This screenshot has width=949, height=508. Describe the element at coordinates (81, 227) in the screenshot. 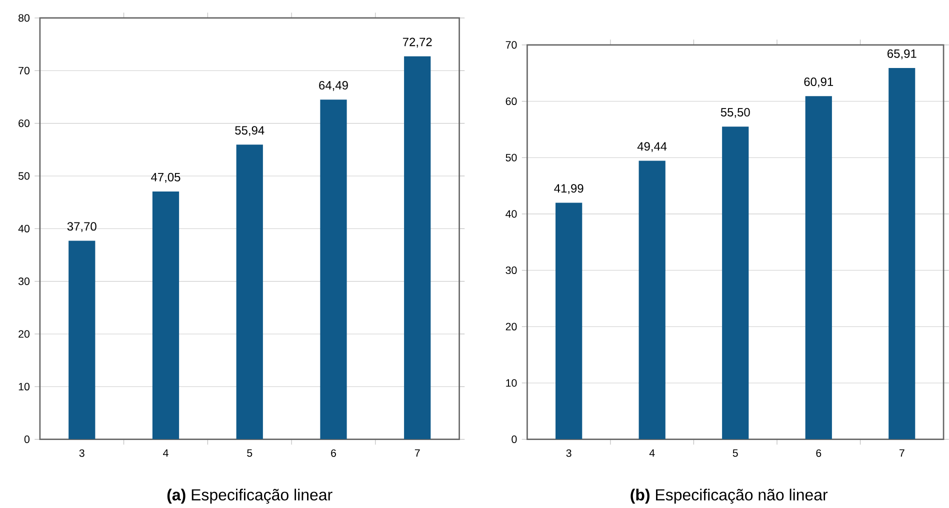

I see `data-label: 37,70` at that location.